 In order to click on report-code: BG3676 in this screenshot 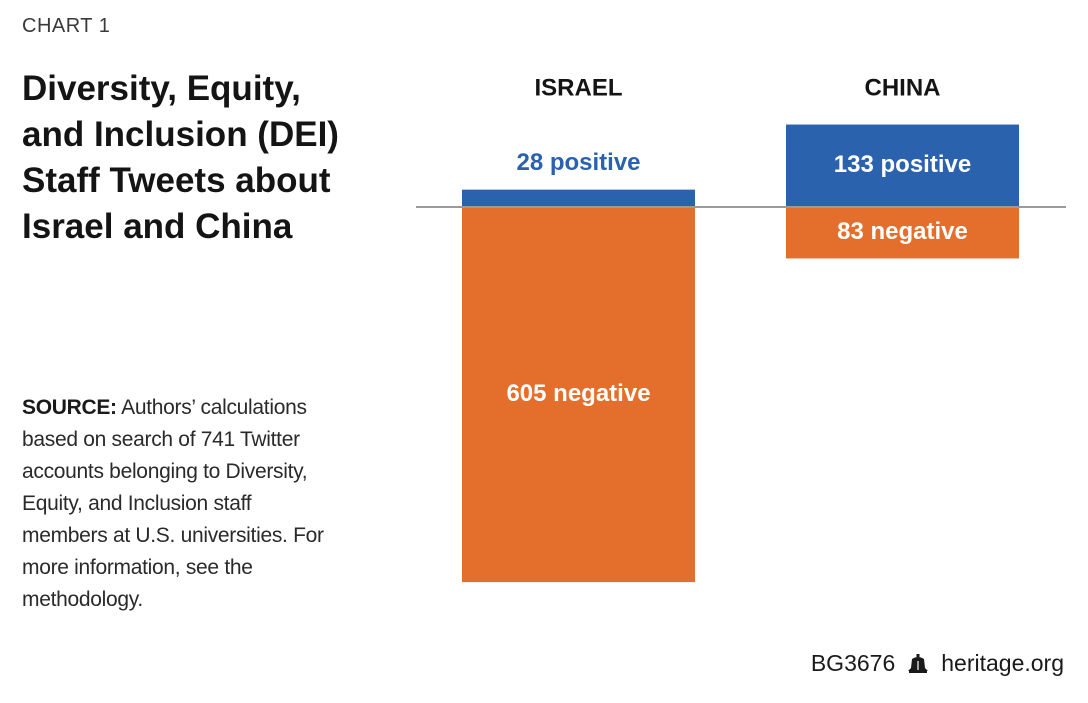, I will do `click(853, 663)`.